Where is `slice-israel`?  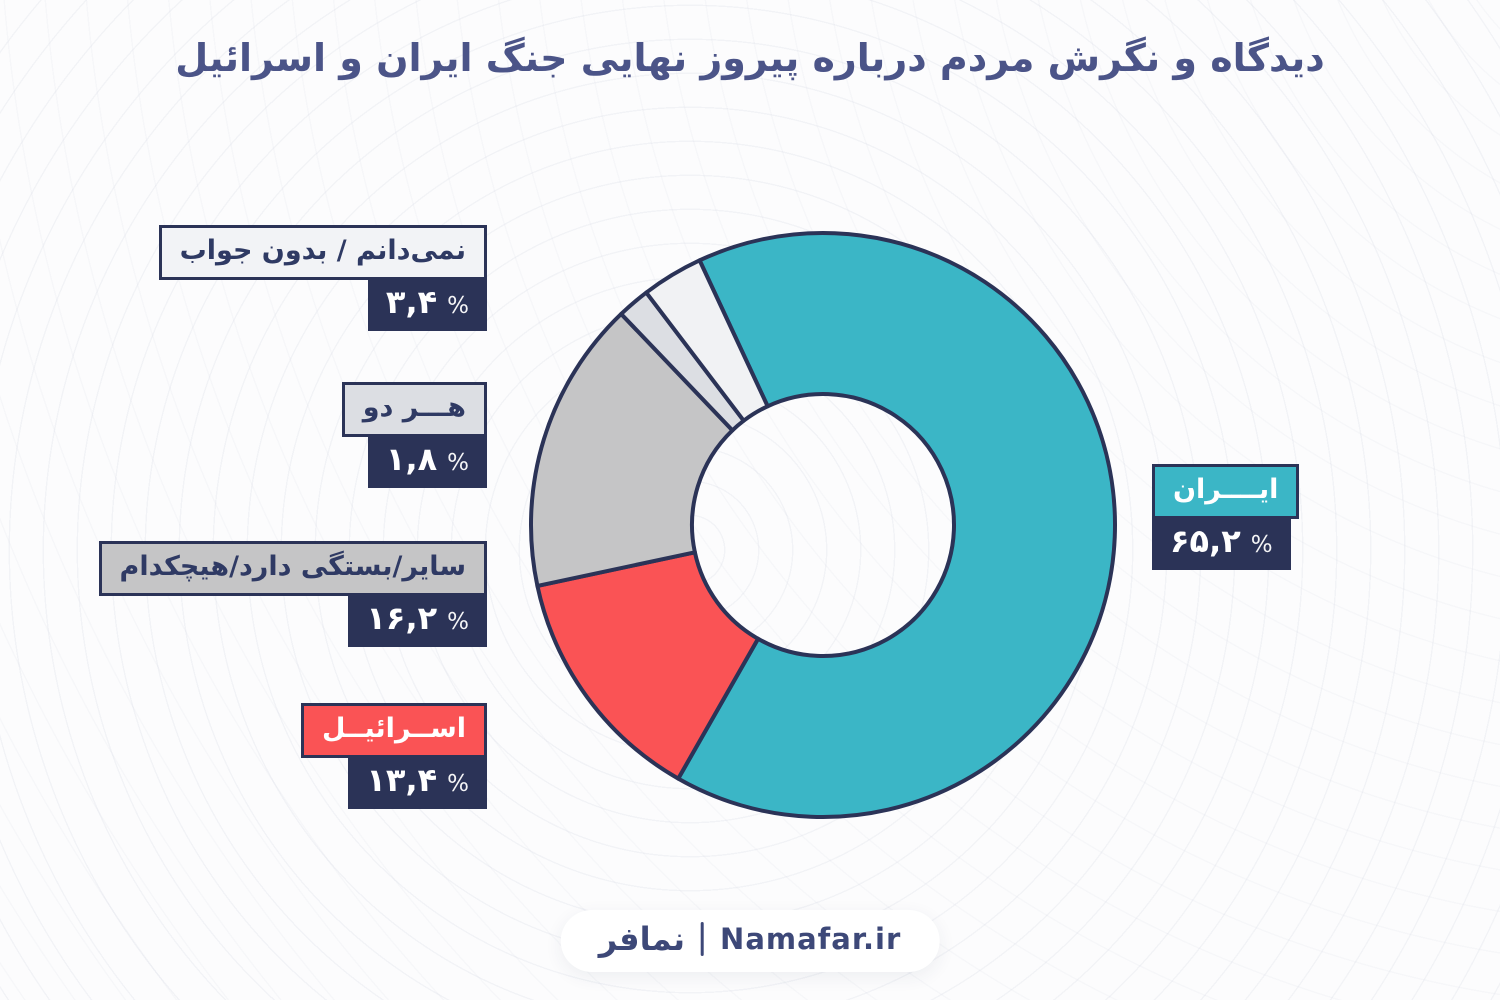 slice-israel is located at coordinates (648, 665).